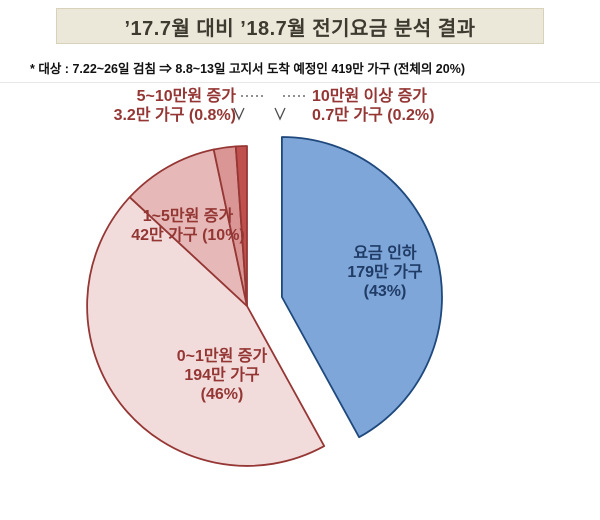 The image size is (600, 520). I want to click on chart-title-box: ’17.7월 대비 ’18.7월 전기요금 분석 결과, so click(300, 26).